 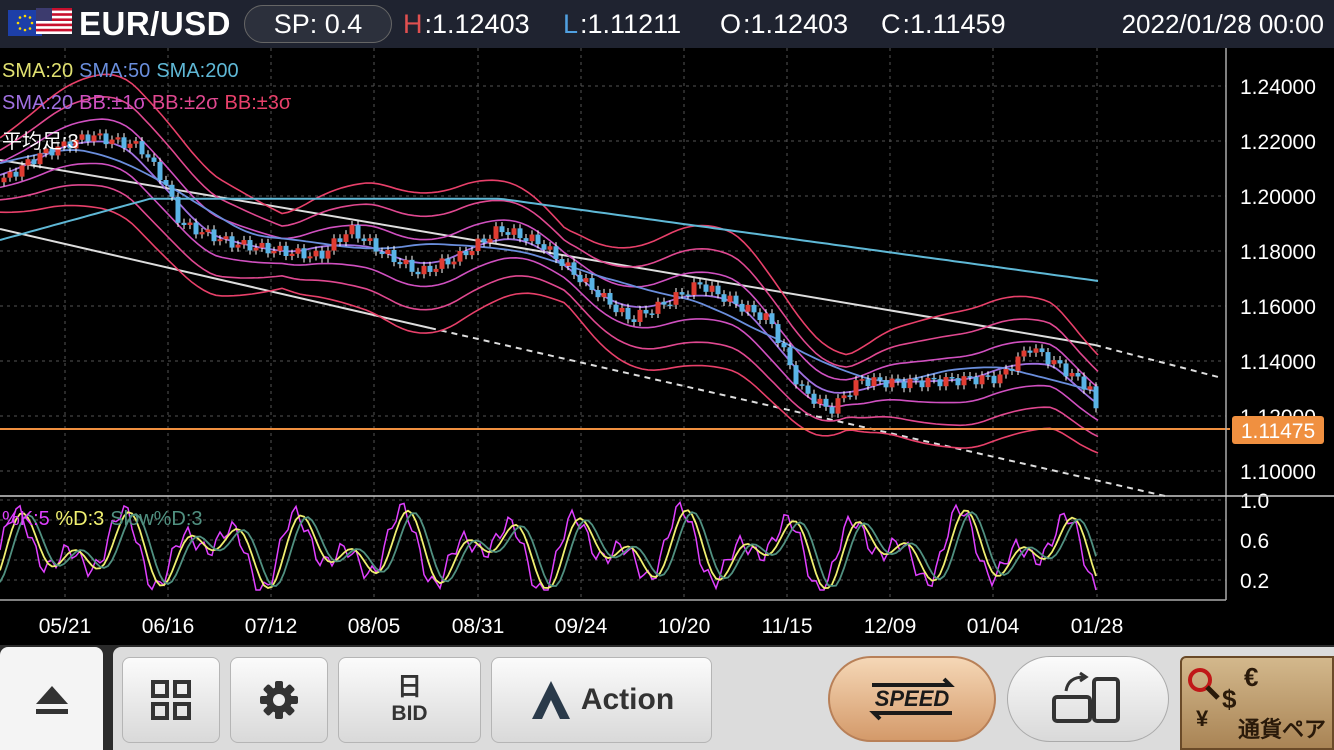 What do you see at coordinates (318, 24) in the screenshot?
I see `spread-badge: SP: 0.4` at bounding box center [318, 24].